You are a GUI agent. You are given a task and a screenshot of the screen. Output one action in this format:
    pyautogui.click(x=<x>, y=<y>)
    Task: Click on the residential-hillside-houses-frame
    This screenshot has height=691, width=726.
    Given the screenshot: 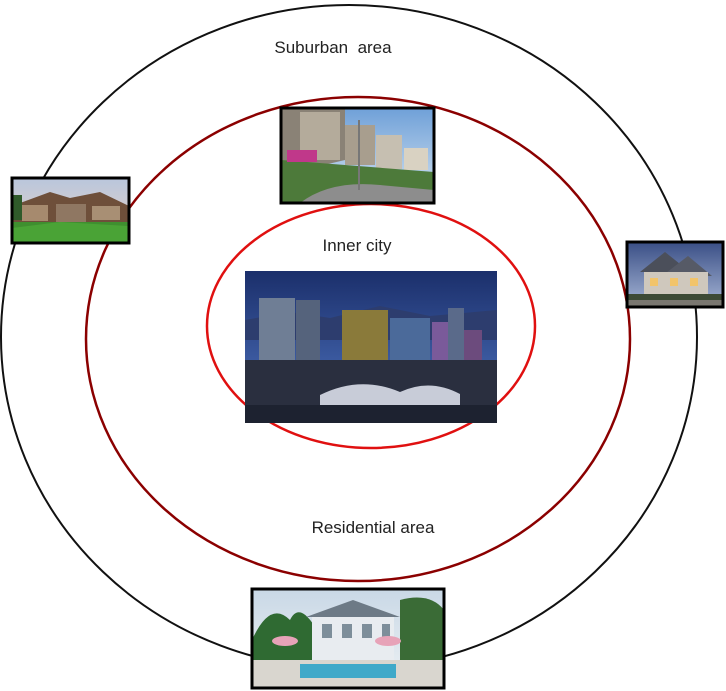 What is the action you would take?
    pyautogui.click(x=357, y=155)
    